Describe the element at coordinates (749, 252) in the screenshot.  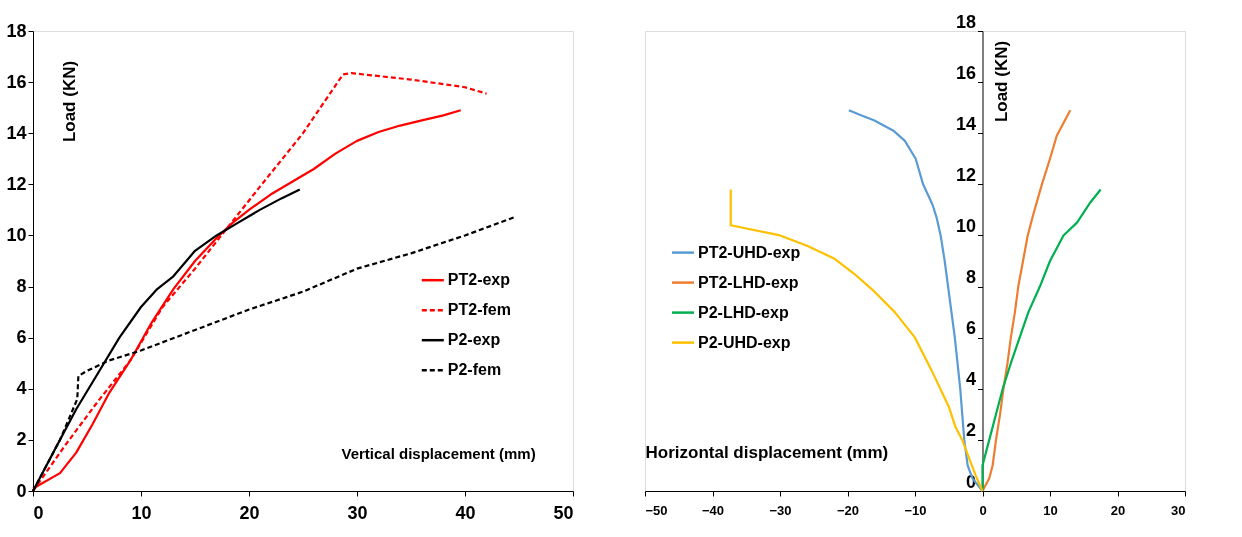
I see `legend-label: PT2-UHD-exp` at that location.